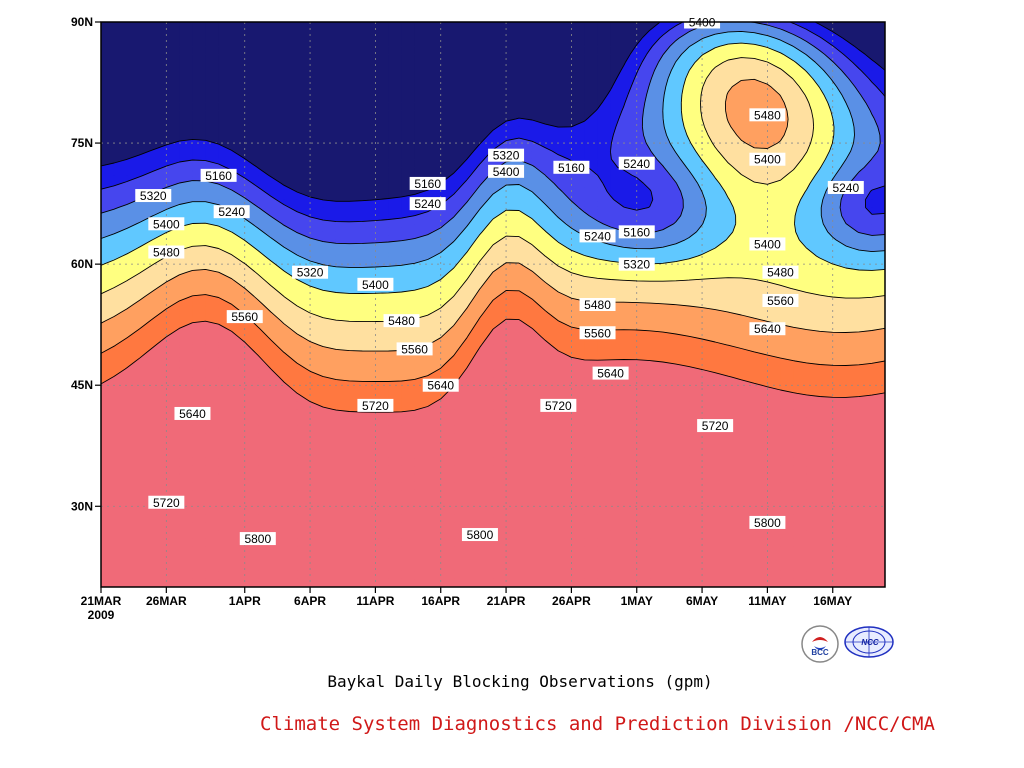  I want to click on y-tick-label: 75N, so click(82, 143).